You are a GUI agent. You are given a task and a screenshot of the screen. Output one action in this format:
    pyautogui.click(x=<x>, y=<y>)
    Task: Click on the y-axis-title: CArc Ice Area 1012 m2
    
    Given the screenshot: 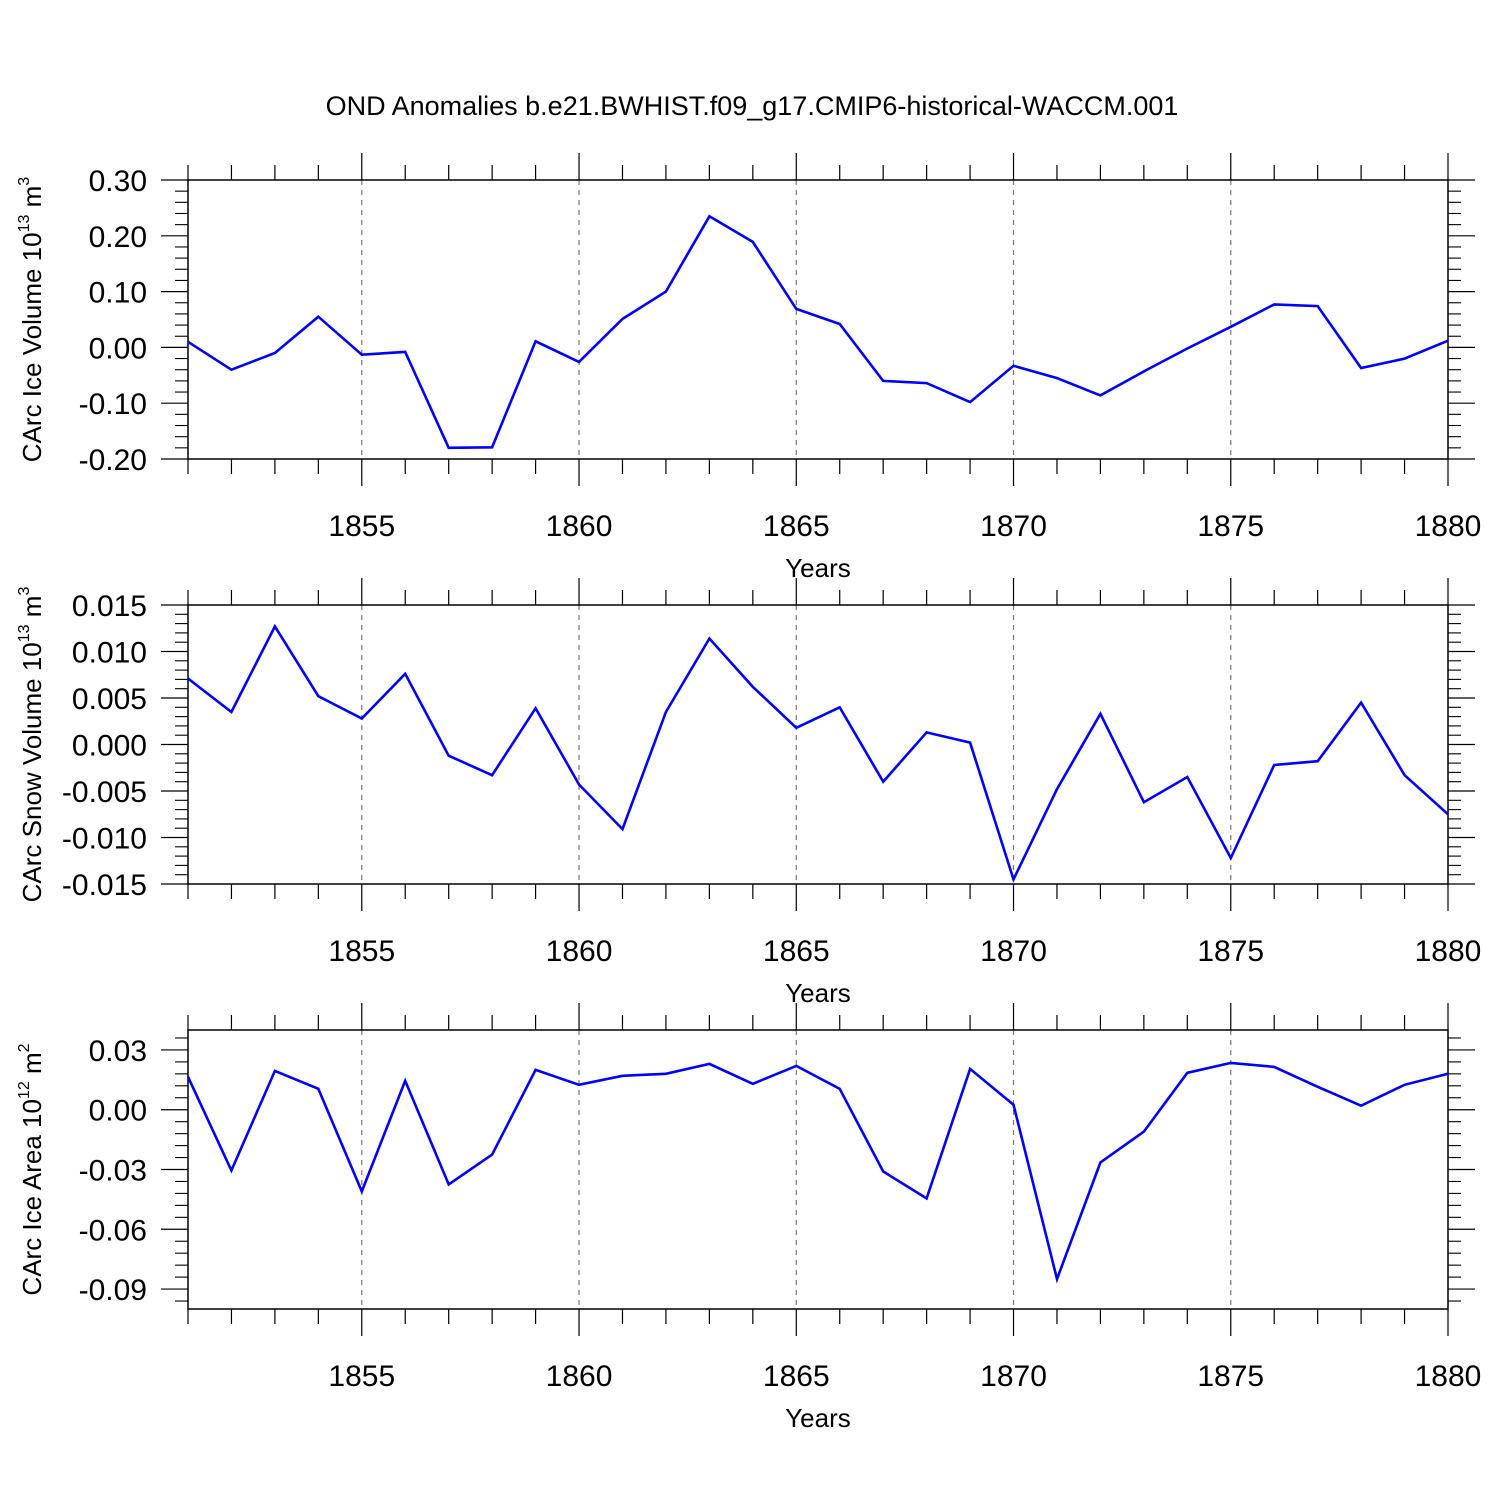 What is the action you would take?
    pyautogui.click(x=31, y=1169)
    